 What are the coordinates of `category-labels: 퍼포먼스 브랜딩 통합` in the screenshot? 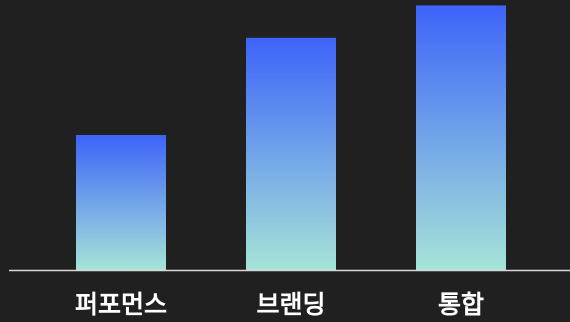 It's located at (279, 304).